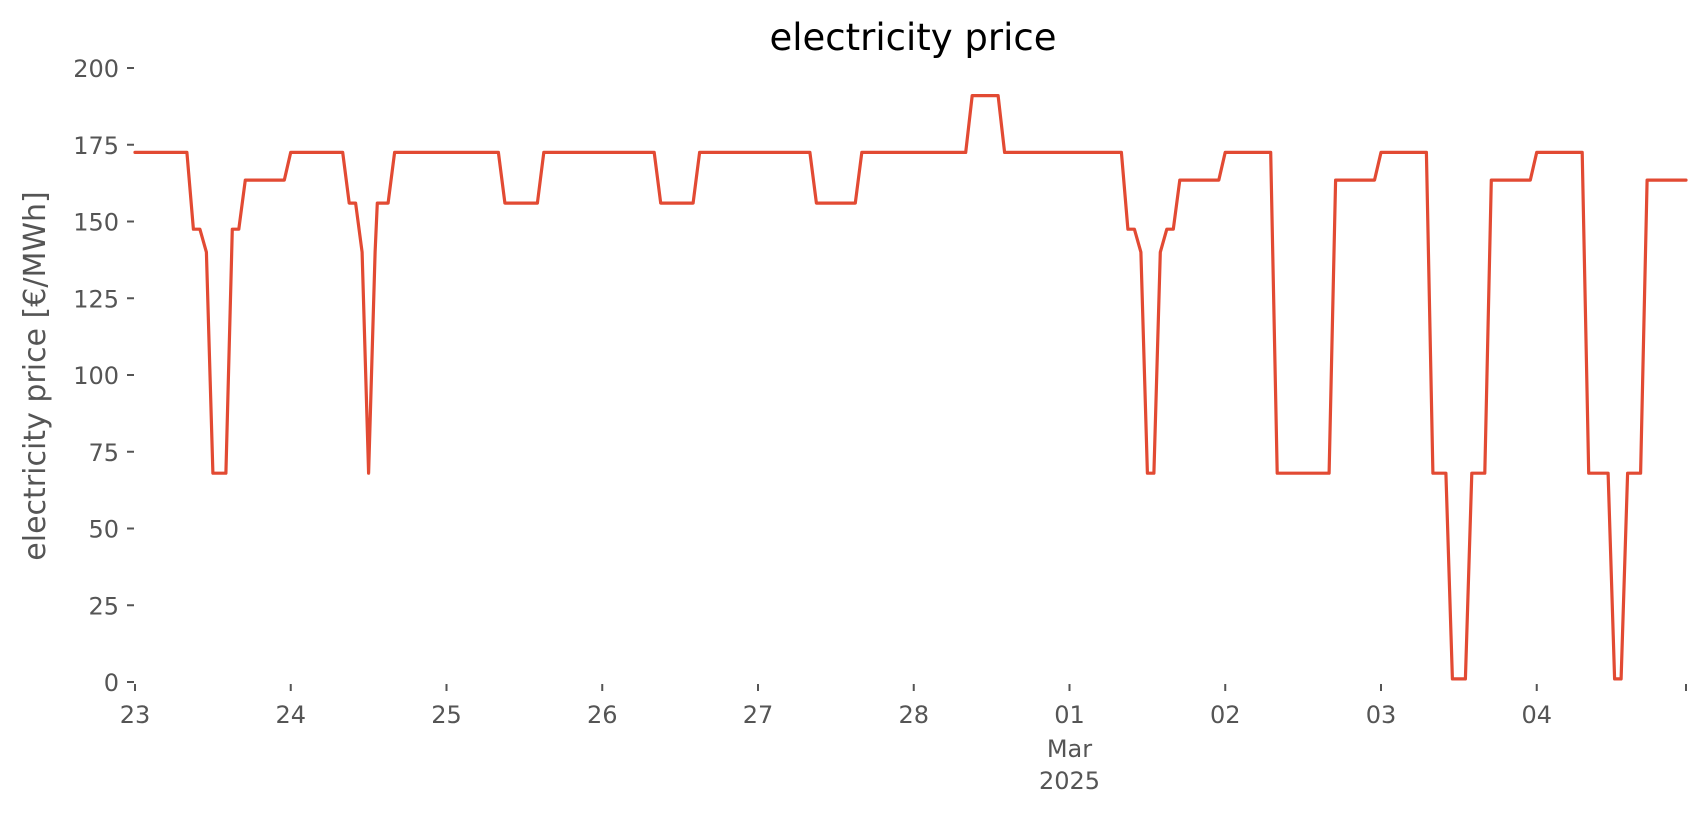 This screenshot has height=815, width=1706. Describe the element at coordinates (290, 715) in the screenshot. I see `x-tick-label: 24` at that location.